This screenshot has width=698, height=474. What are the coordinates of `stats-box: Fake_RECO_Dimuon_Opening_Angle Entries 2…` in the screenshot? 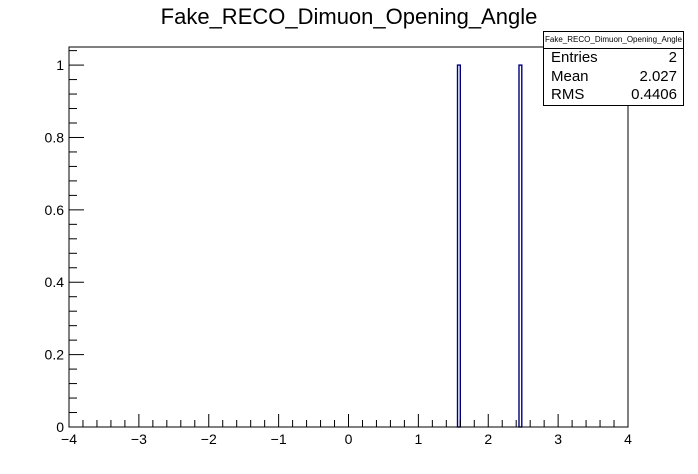 It's located at (613, 68).